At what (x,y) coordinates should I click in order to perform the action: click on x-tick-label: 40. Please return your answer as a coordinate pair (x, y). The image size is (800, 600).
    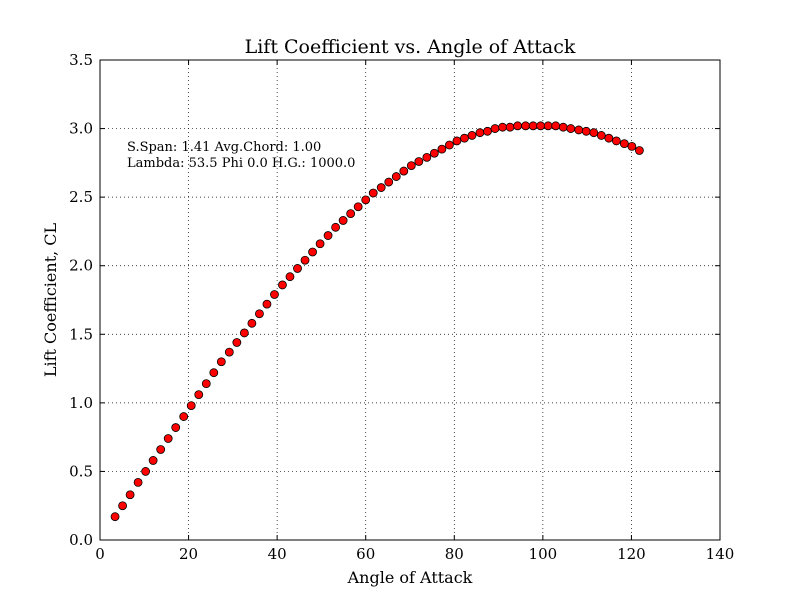
    Looking at the image, I should click on (277, 554).